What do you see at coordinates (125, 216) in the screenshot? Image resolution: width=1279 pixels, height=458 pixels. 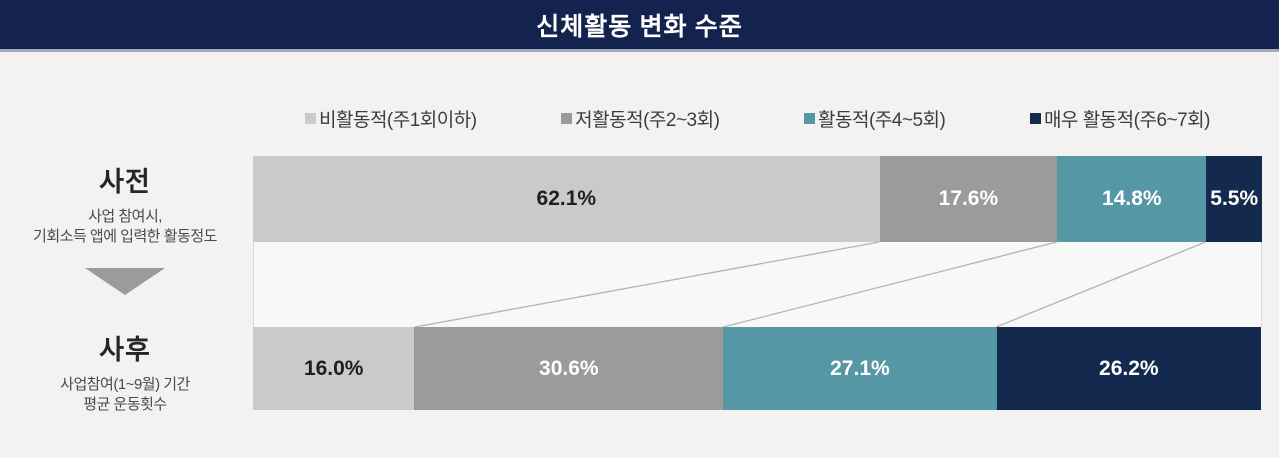 I see `row-subtitle-pre-line1: 사업 참여시,` at bounding box center [125, 216].